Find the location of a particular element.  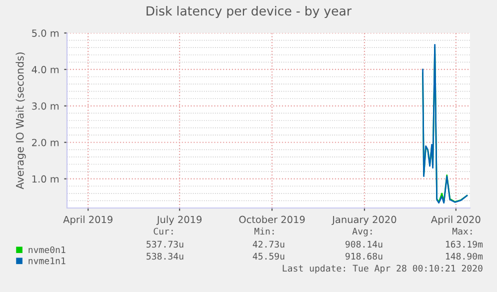

text: Max: is located at coordinates (462, 231).